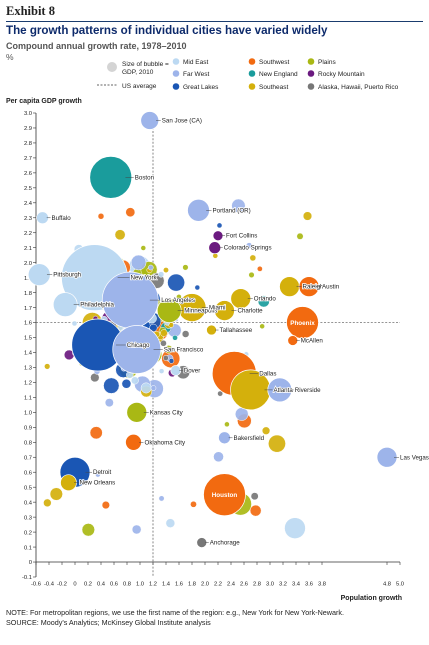 This screenshot has height=645, width=429. Describe the element at coordinates (28, 414) in the screenshot. I see `y-tick-label: 1.0` at that location.